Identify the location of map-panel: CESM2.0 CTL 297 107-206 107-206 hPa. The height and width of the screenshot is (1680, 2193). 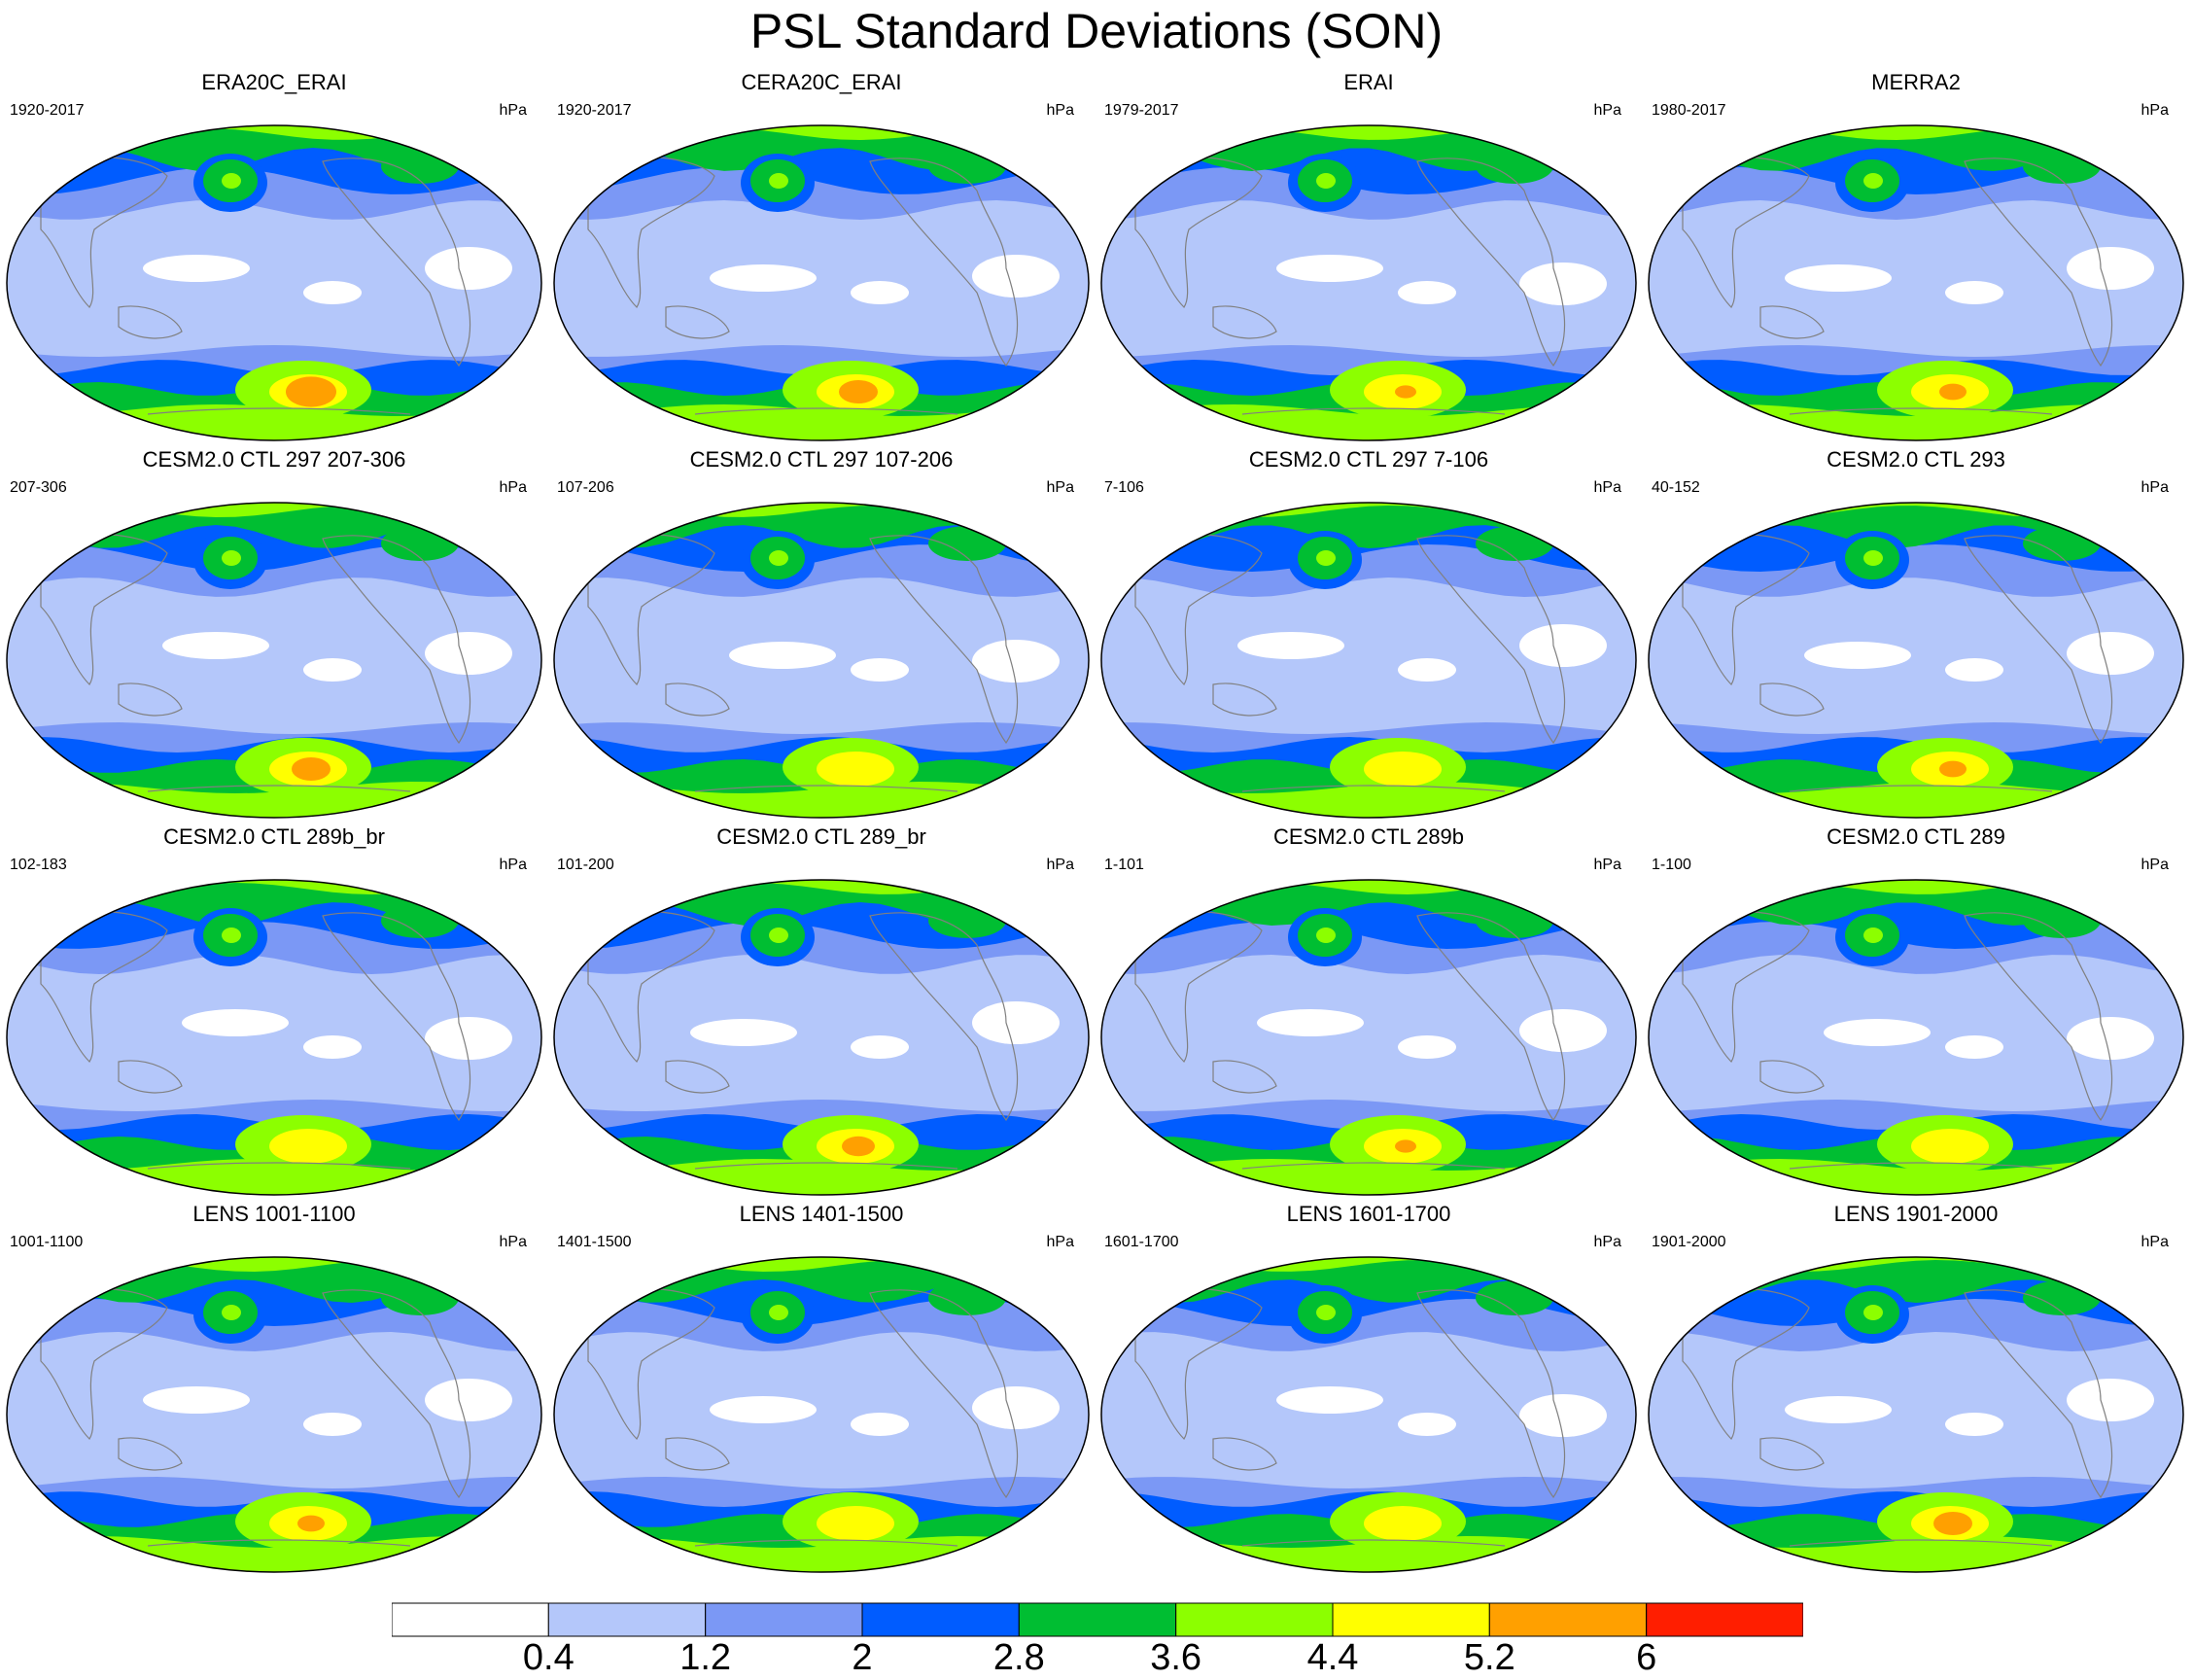
(821, 633).